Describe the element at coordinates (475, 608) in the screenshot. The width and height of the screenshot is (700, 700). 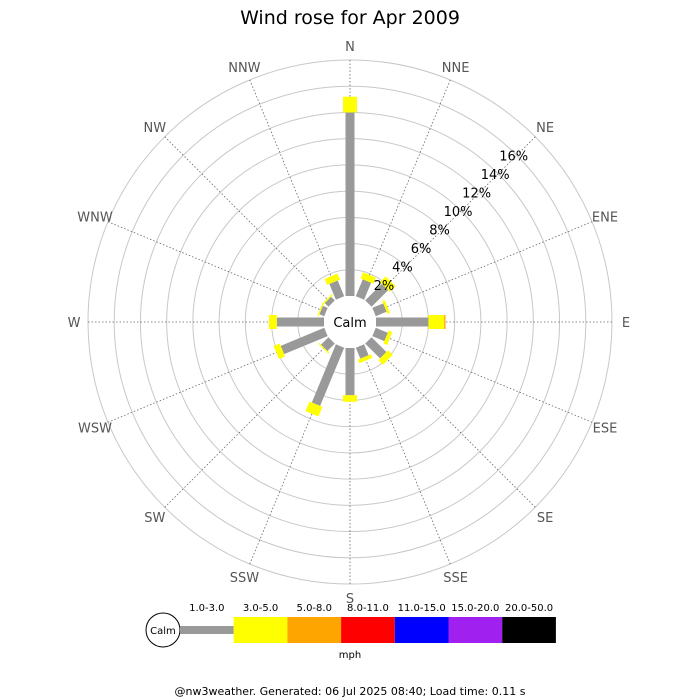
I see `legend-bin-label: 15.0-20.0` at that location.